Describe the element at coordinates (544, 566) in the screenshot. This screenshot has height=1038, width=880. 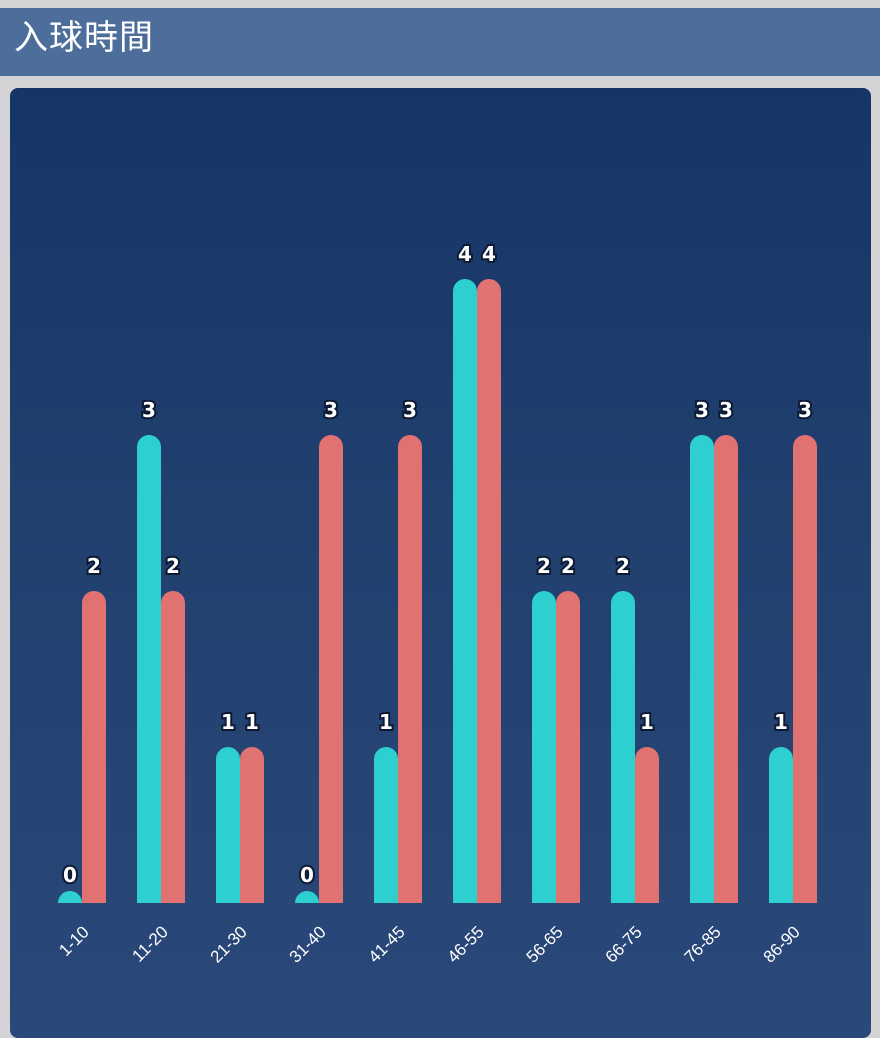
I see `data-label-series-a-56-65: 2` at that location.